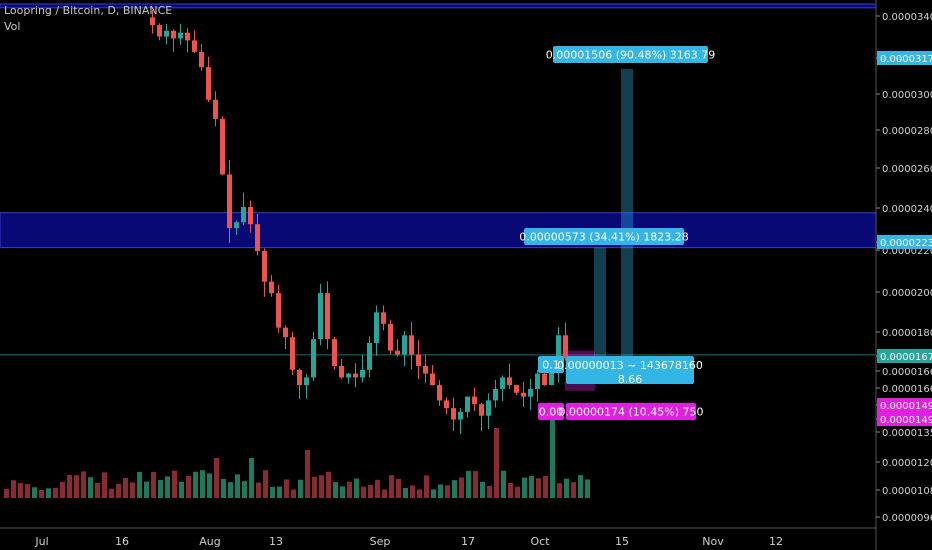  I want to click on price-badge: 0.00002238, so click(904, 242).